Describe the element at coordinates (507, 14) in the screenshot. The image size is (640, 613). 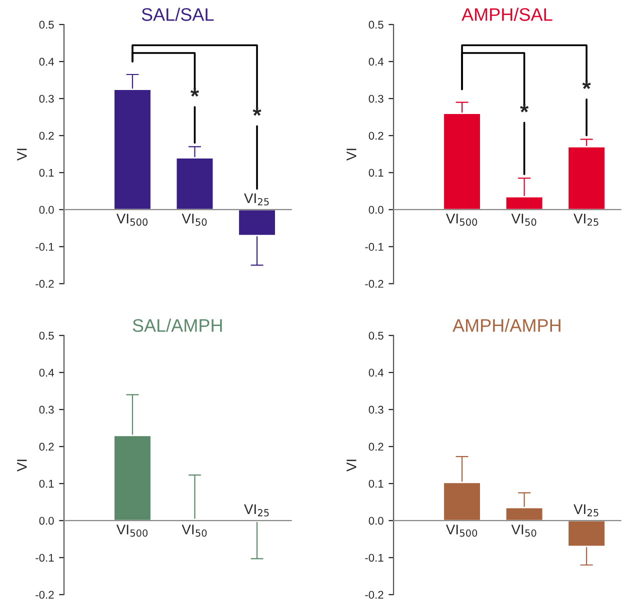
I see `chart-title: AMPH/SAL` at that location.